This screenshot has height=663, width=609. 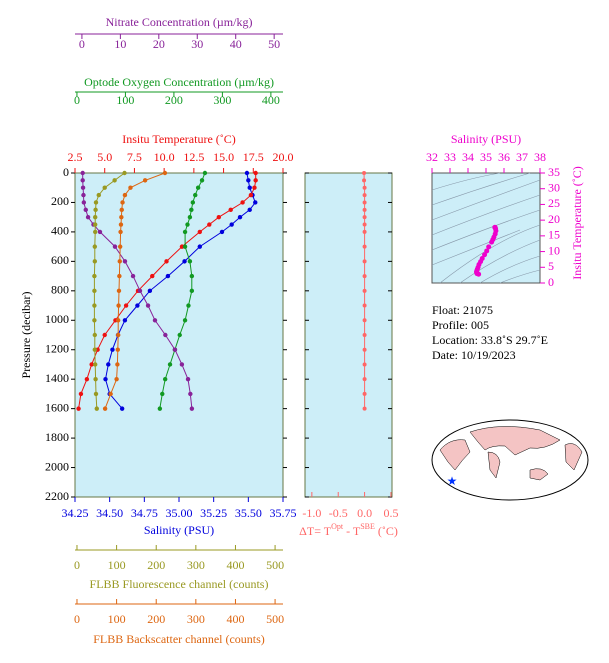 What do you see at coordinates (120, 44) in the screenshot?
I see `x-tick-label: 10` at bounding box center [120, 44].